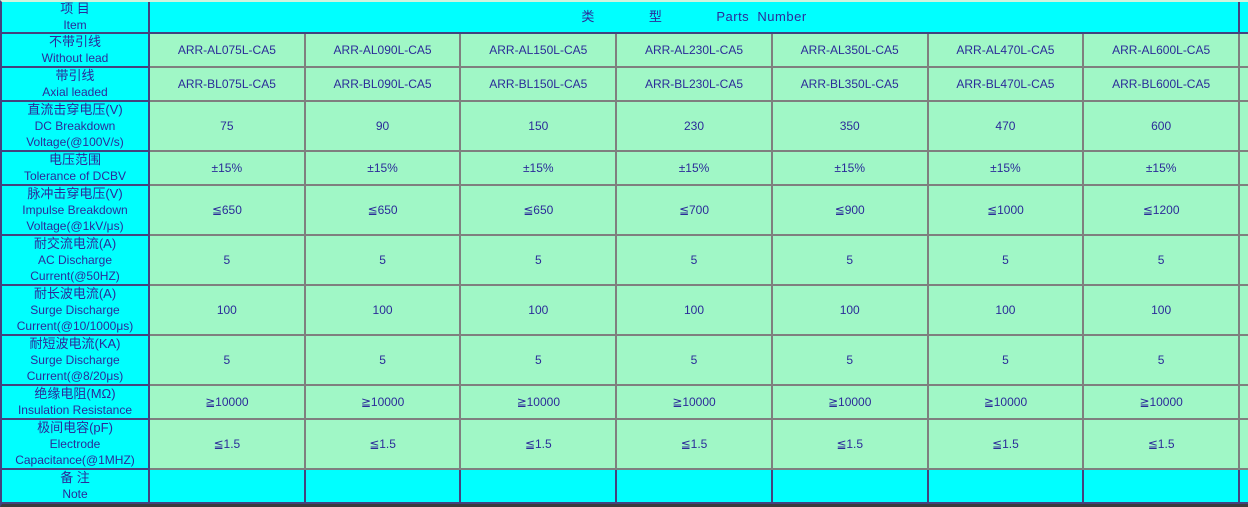  What do you see at coordinates (695, 127) in the screenshot?
I see `value-dc-breakdown-voltage-col4: 230` at bounding box center [695, 127].